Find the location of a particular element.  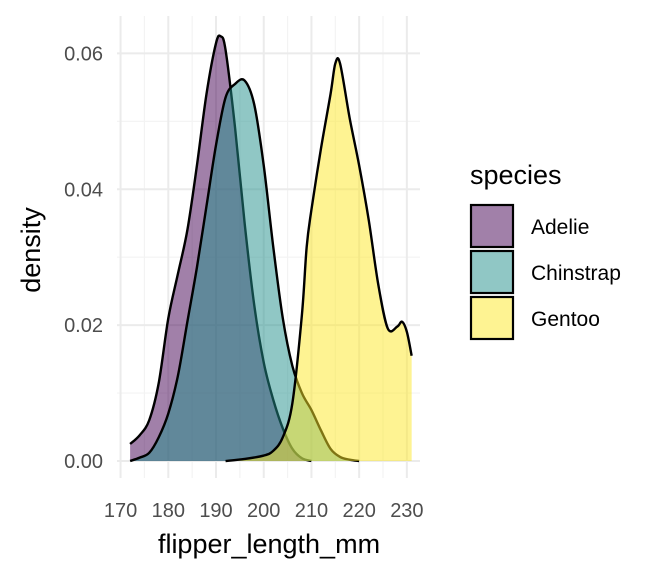

legend-item-adelie: Adelie is located at coordinates (529, 226).